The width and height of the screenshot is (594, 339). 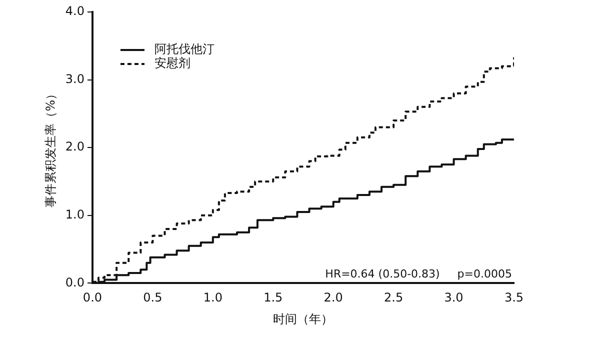 I want to click on x-axis-title: 时间（年）, so click(x=303, y=319).